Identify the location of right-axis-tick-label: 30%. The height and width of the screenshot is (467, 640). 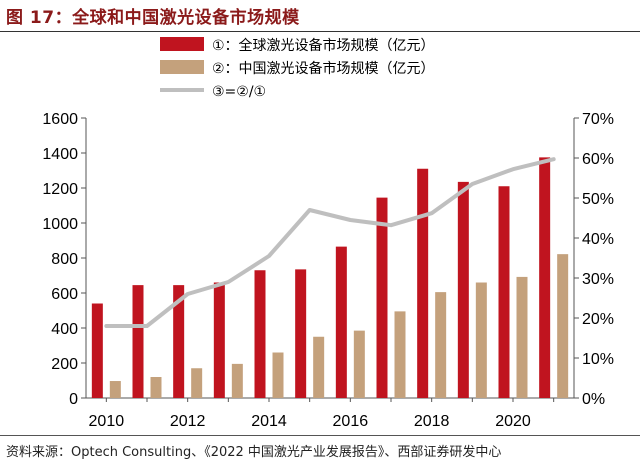
(598, 279).